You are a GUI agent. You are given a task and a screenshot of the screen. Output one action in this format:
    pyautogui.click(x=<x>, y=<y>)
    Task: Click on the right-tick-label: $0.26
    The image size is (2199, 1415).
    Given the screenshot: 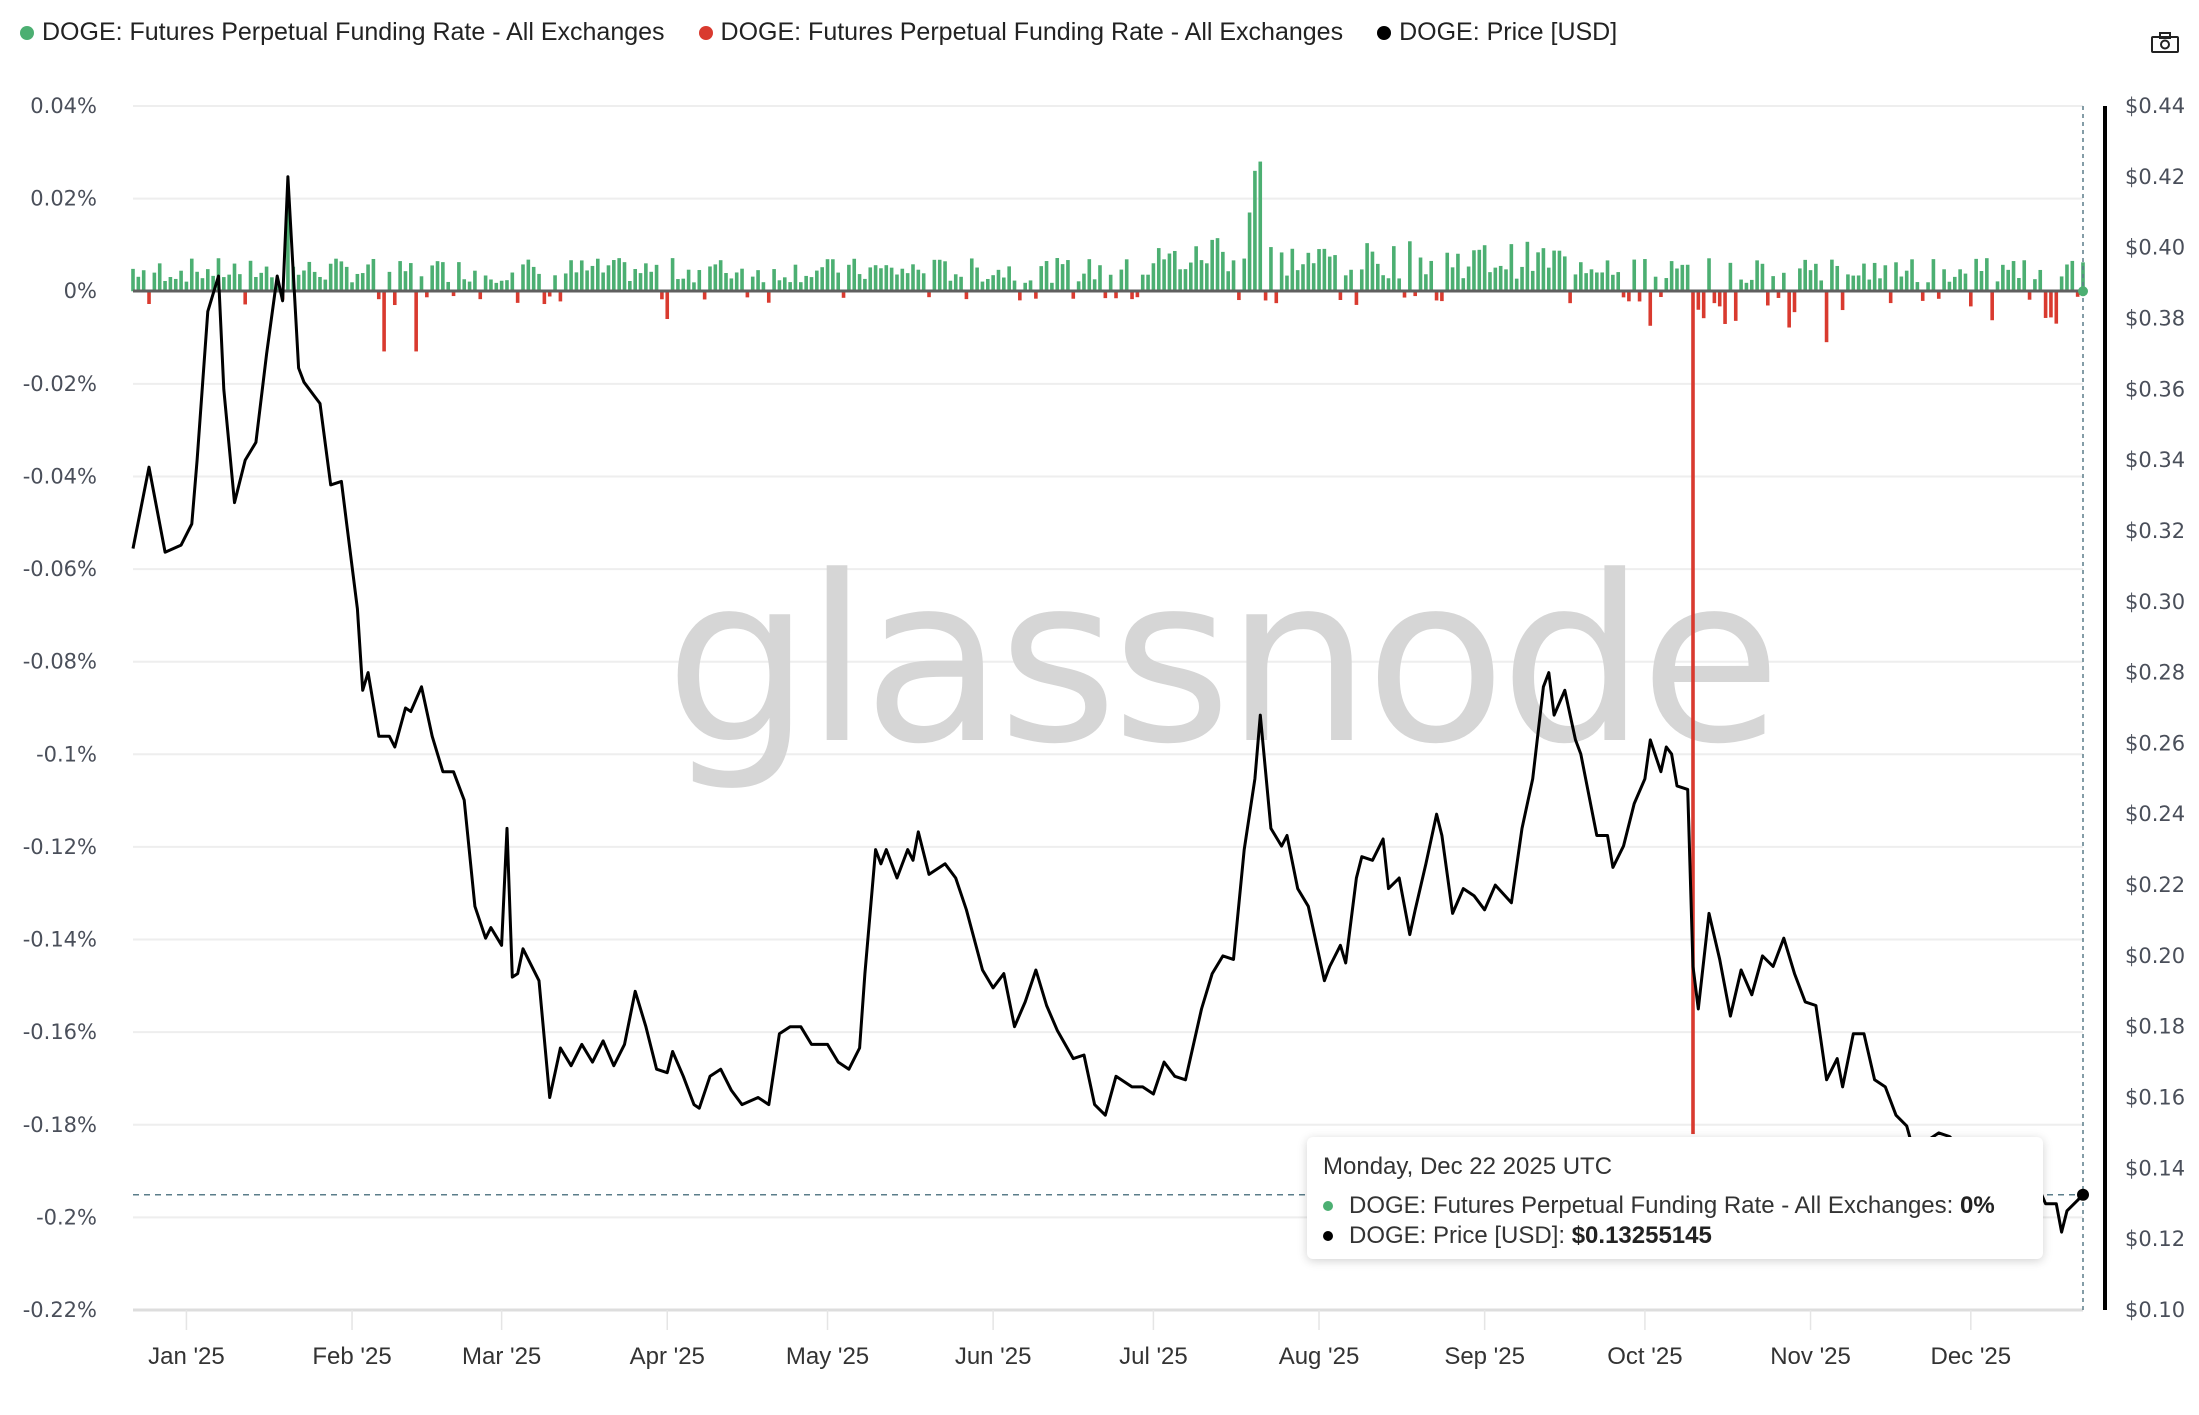 What is the action you would take?
    pyautogui.click(x=2155, y=743)
    